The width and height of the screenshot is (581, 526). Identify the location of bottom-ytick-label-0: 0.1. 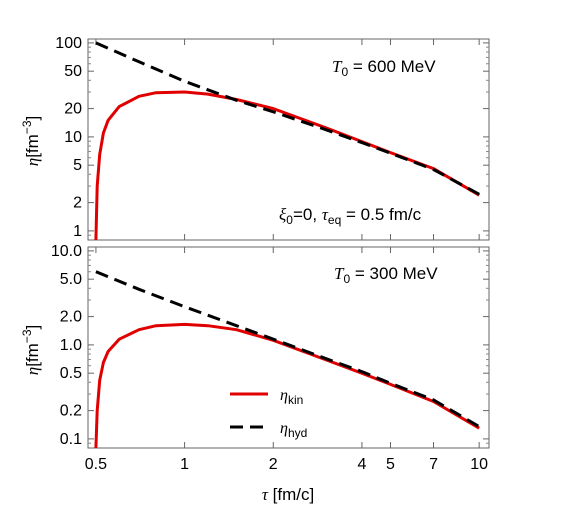
(71, 439).